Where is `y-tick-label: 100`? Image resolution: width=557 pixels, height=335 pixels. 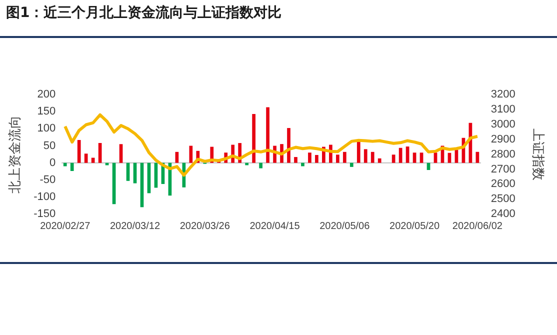 y-tick-label: 100 is located at coordinates (46, 128).